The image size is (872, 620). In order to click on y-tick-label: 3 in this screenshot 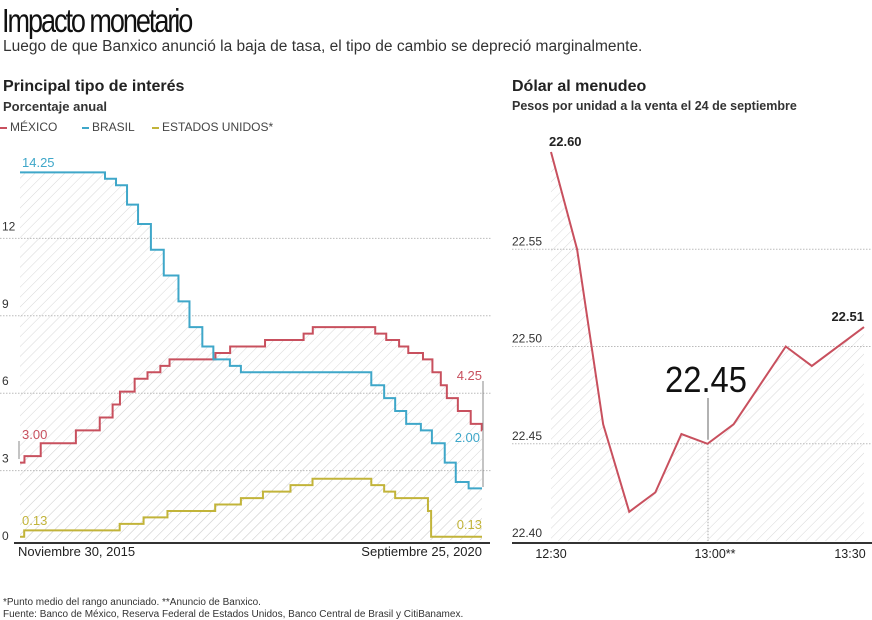, I will do `click(5, 459)`.